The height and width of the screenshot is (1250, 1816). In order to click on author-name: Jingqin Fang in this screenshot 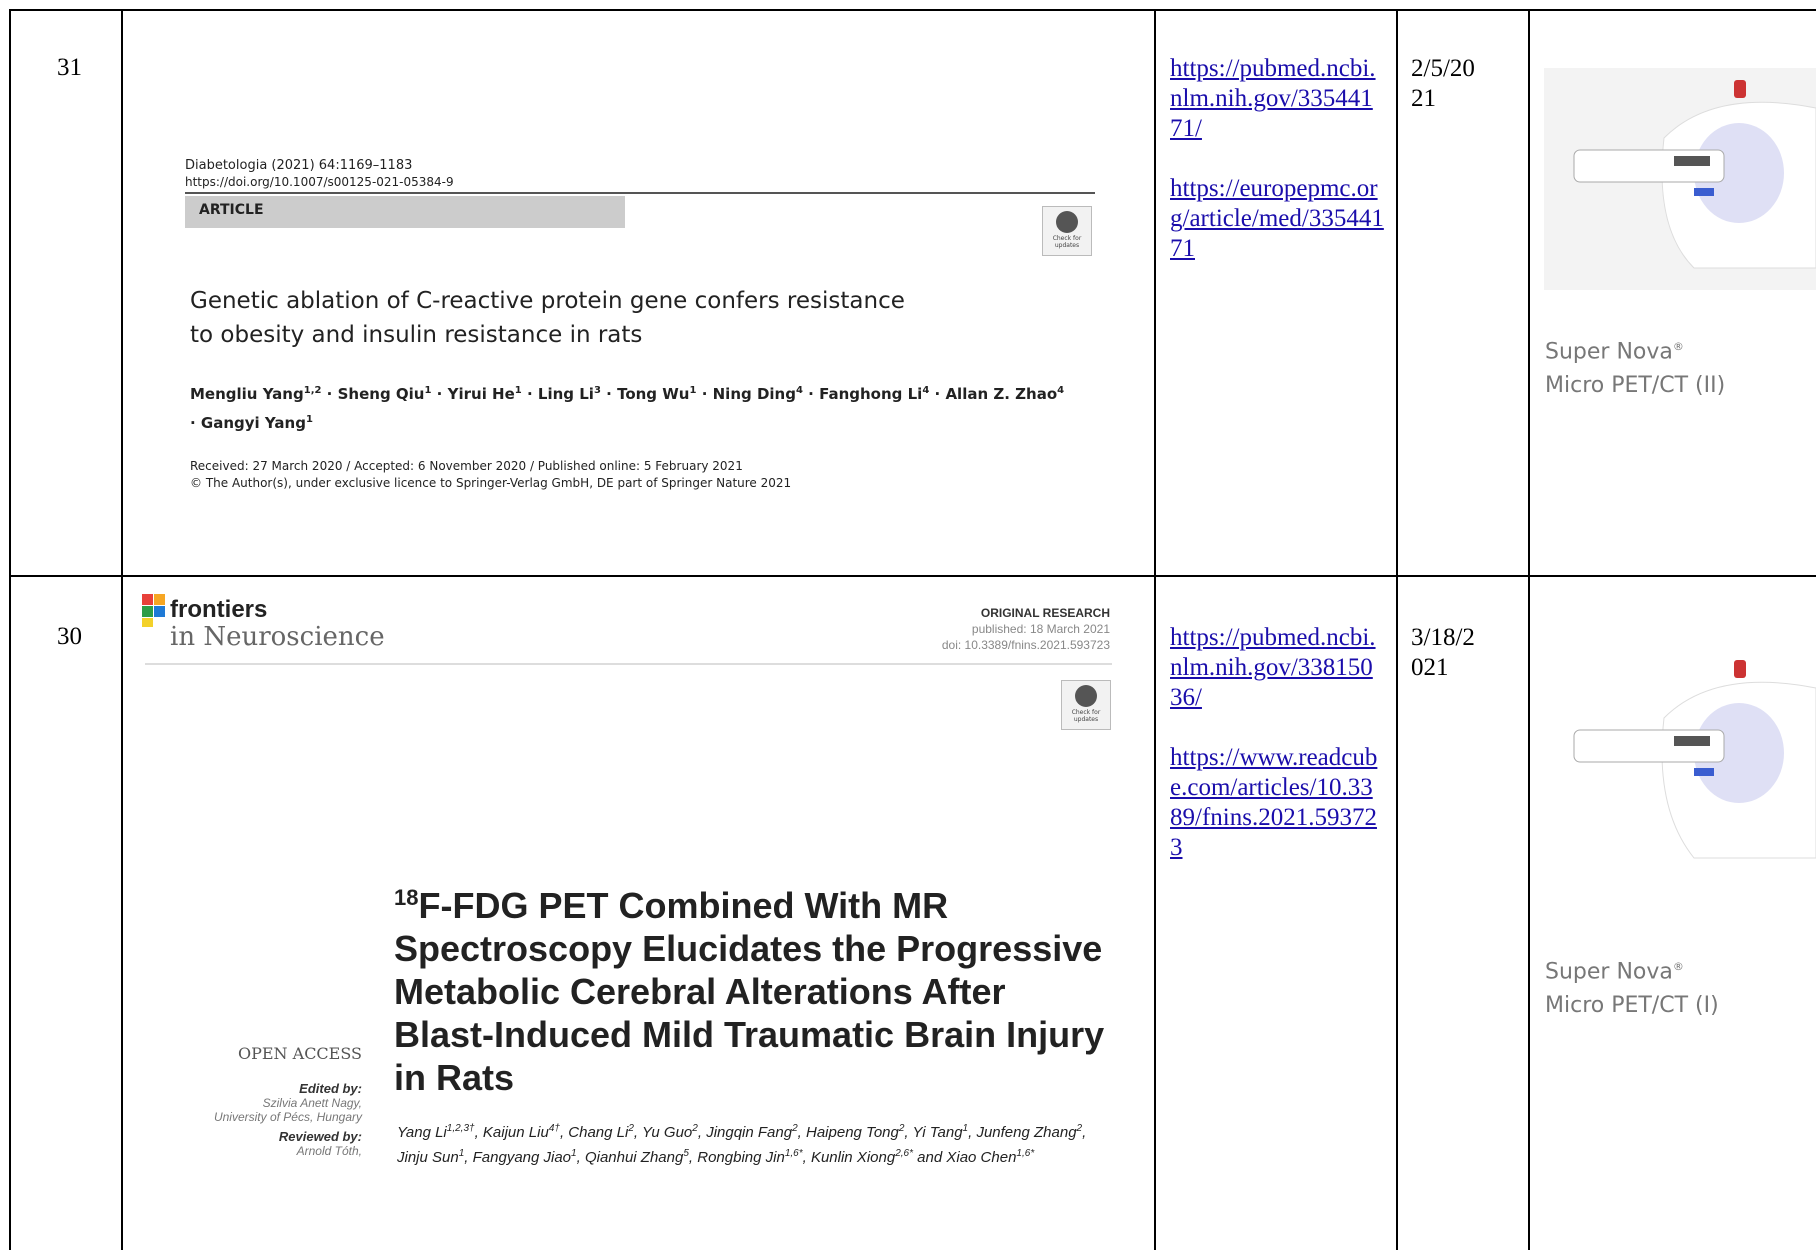, I will do `click(749, 1132)`.